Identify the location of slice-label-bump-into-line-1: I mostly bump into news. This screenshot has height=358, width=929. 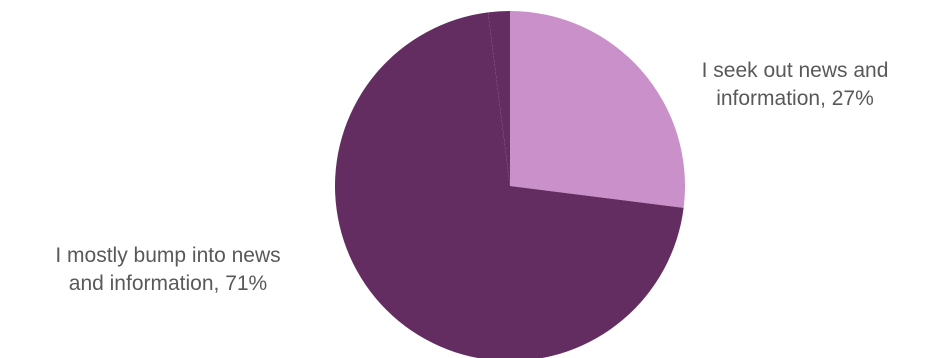
(168, 255).